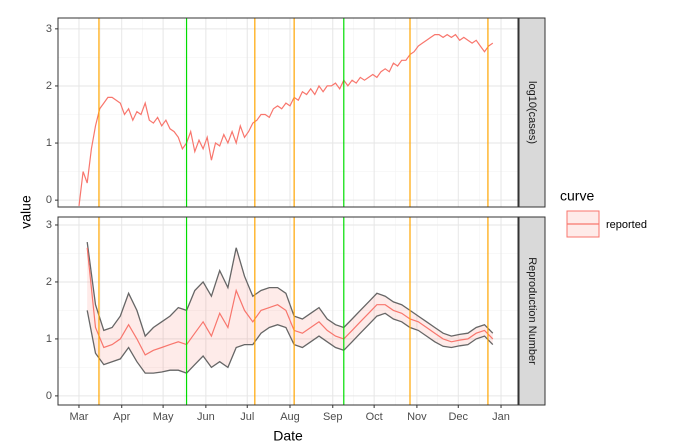 This screenshot has width=678, height=448. I want to click on x-tick-label: Aug, so click(290, 417).